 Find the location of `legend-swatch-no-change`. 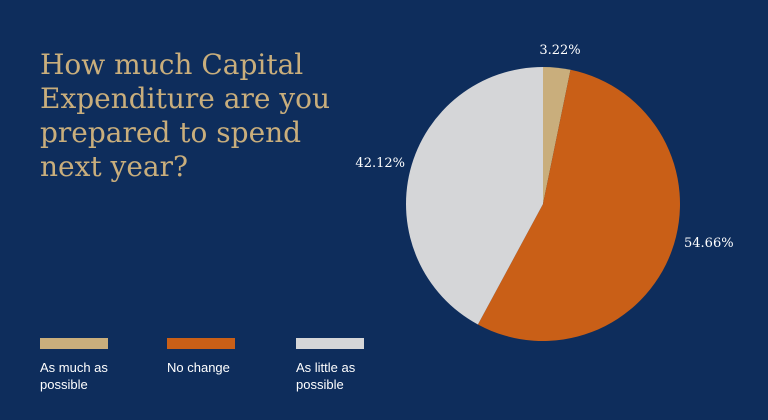

legend-swatch-no-change is located at coordinates (201, 343).